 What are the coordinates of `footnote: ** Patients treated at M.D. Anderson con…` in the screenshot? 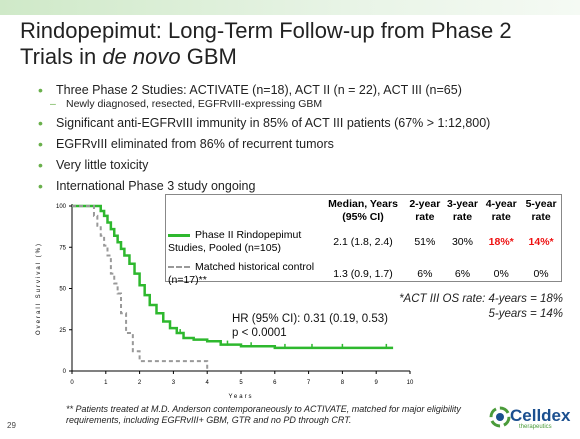 It's located at (263, 414).